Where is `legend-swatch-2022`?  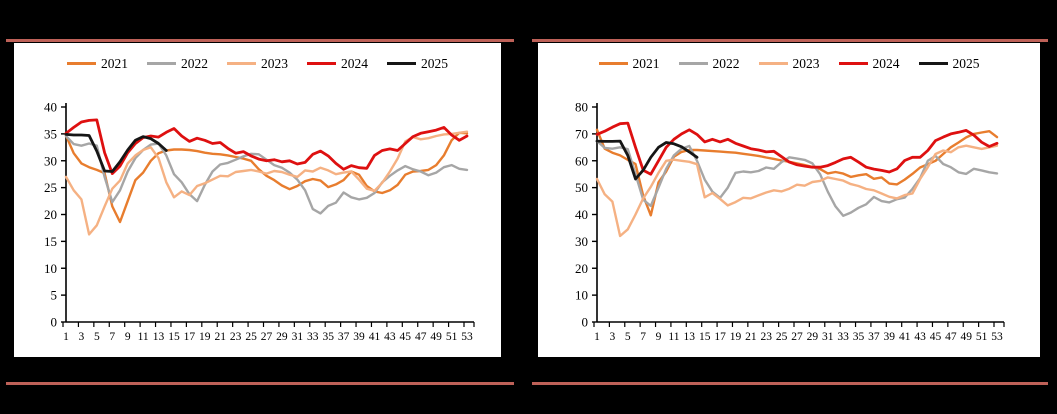
legend-swatch-2022 is located at coordinates (161, 64).